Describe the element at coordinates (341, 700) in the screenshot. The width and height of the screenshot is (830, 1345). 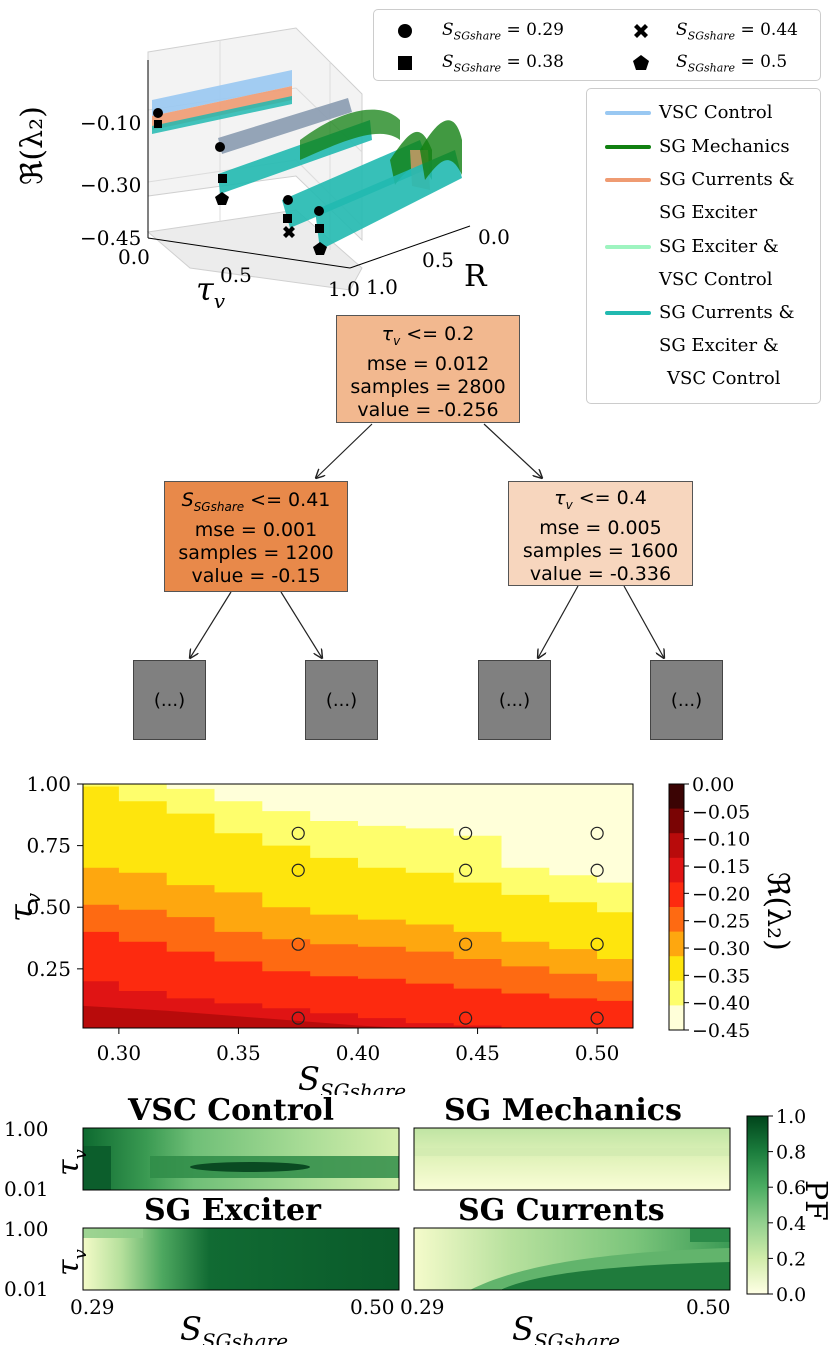
I see `tree-ellipsis-1: (...)` at that location.